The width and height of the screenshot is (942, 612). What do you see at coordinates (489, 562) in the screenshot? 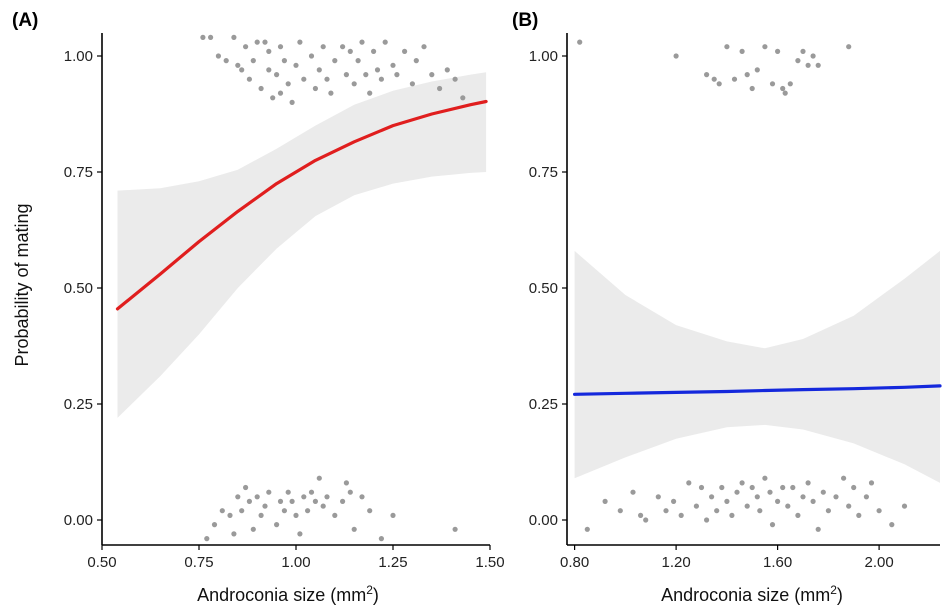
I see `x-tick-label: 1.50` at bounding box center [489, 562].